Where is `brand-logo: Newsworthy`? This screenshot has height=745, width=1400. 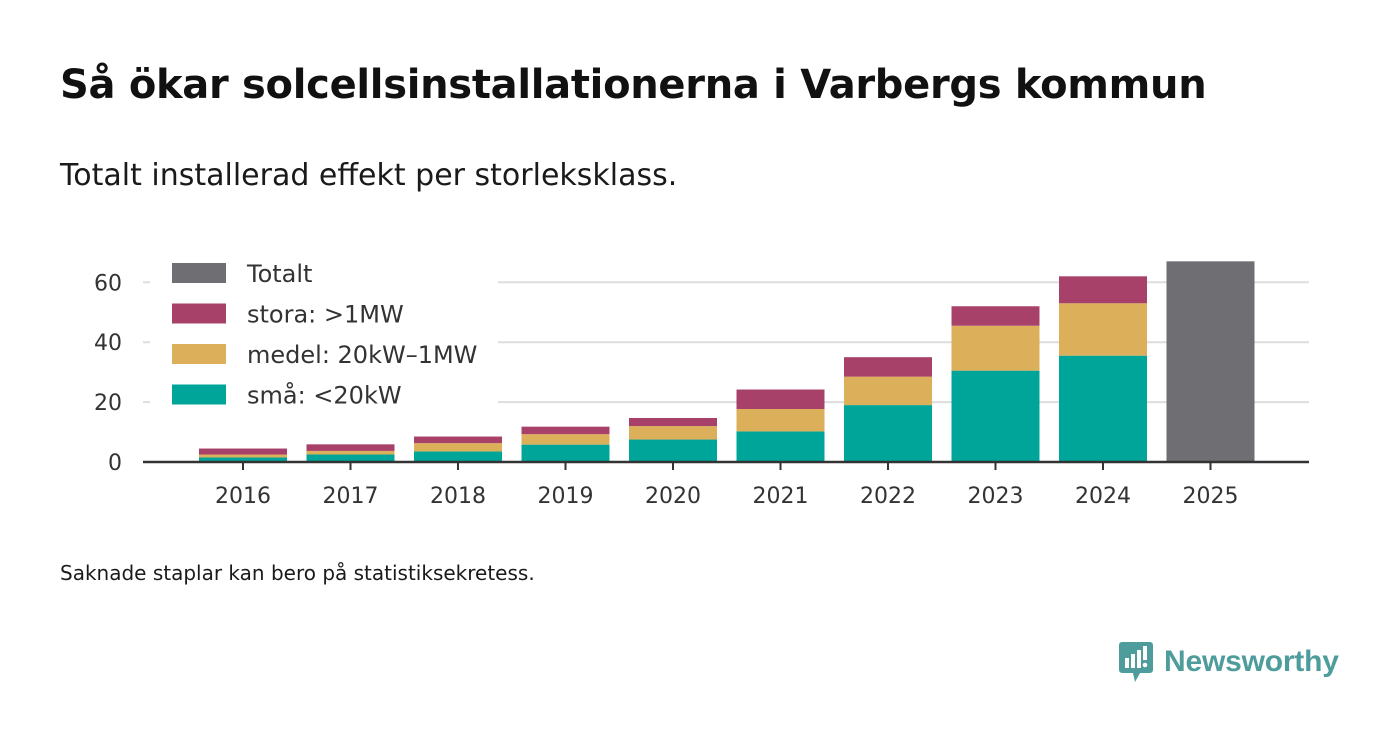
brand-logo: Newsworthy is located at coordinates (1228, 662).